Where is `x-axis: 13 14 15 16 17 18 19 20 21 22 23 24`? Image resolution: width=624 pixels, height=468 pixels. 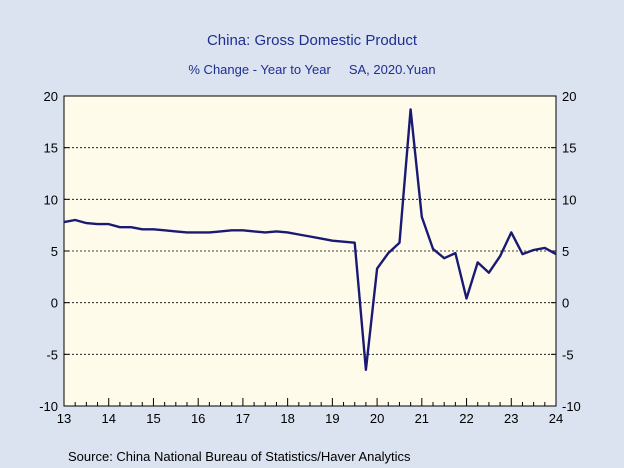
x-axis: 13 14 15 16 17 18 19 20 21 22 23 24 is located at coordinates (310, 412).